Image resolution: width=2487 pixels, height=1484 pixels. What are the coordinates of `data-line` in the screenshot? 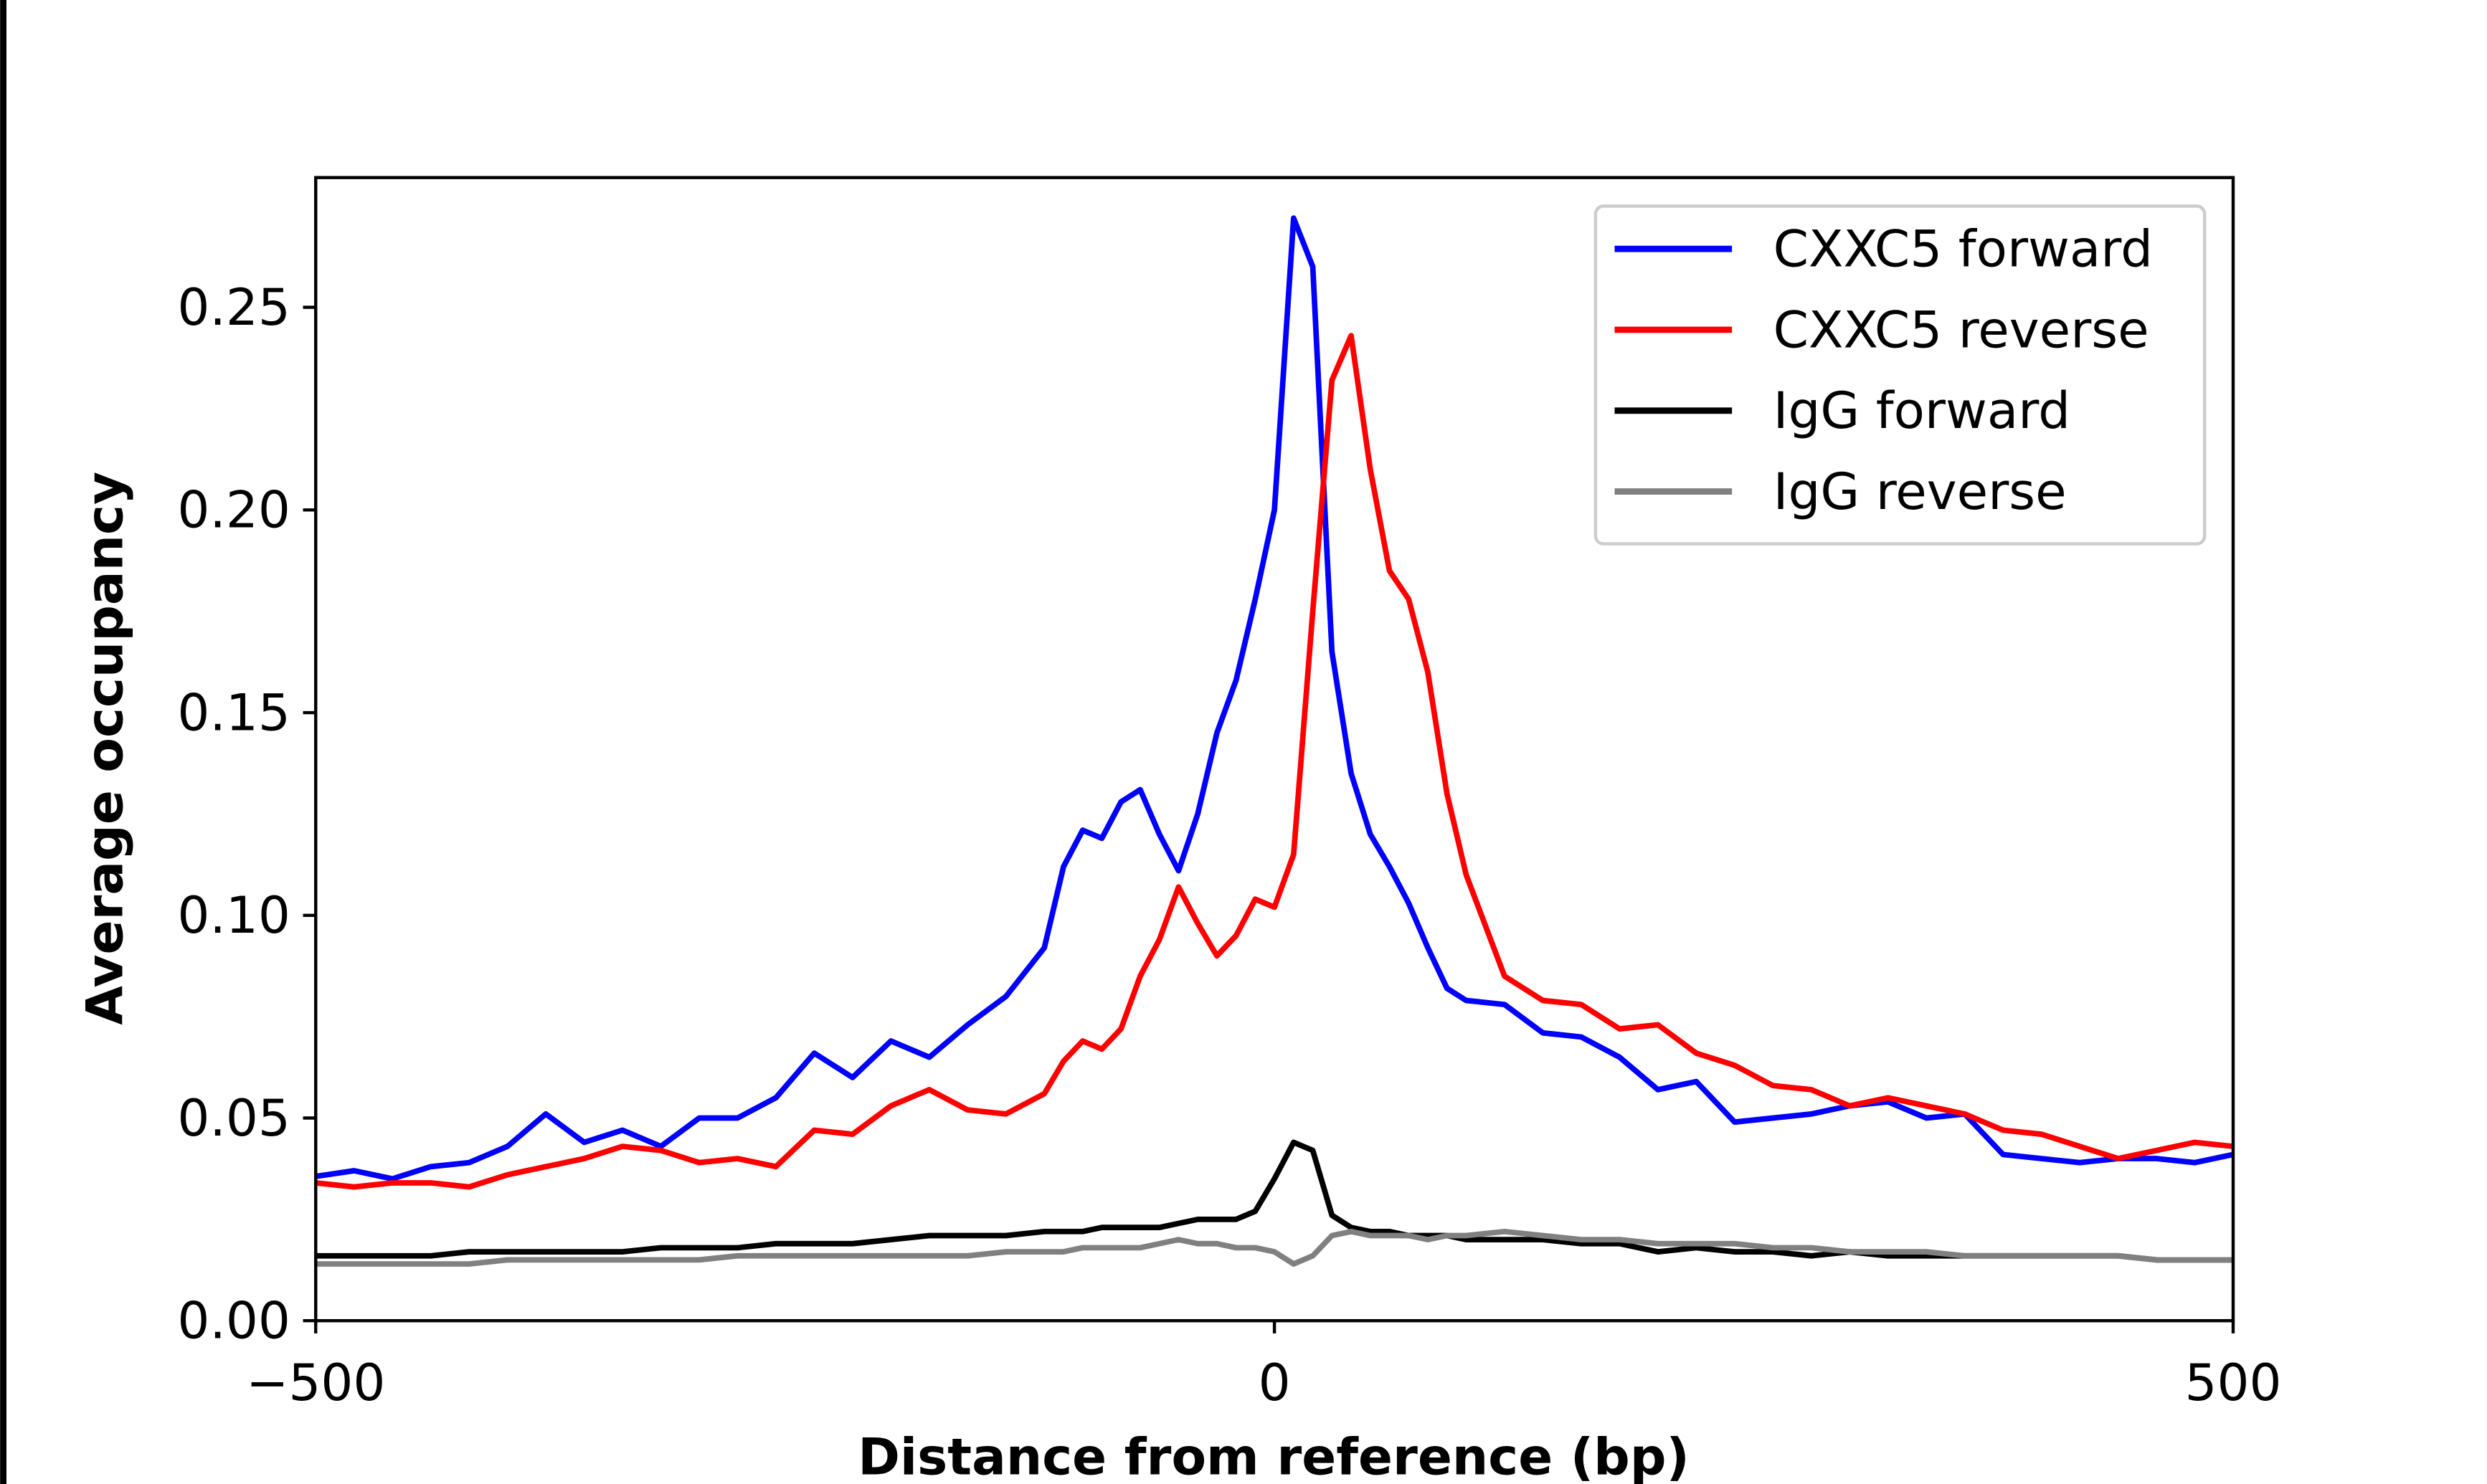 It's located at (1275, 1247).